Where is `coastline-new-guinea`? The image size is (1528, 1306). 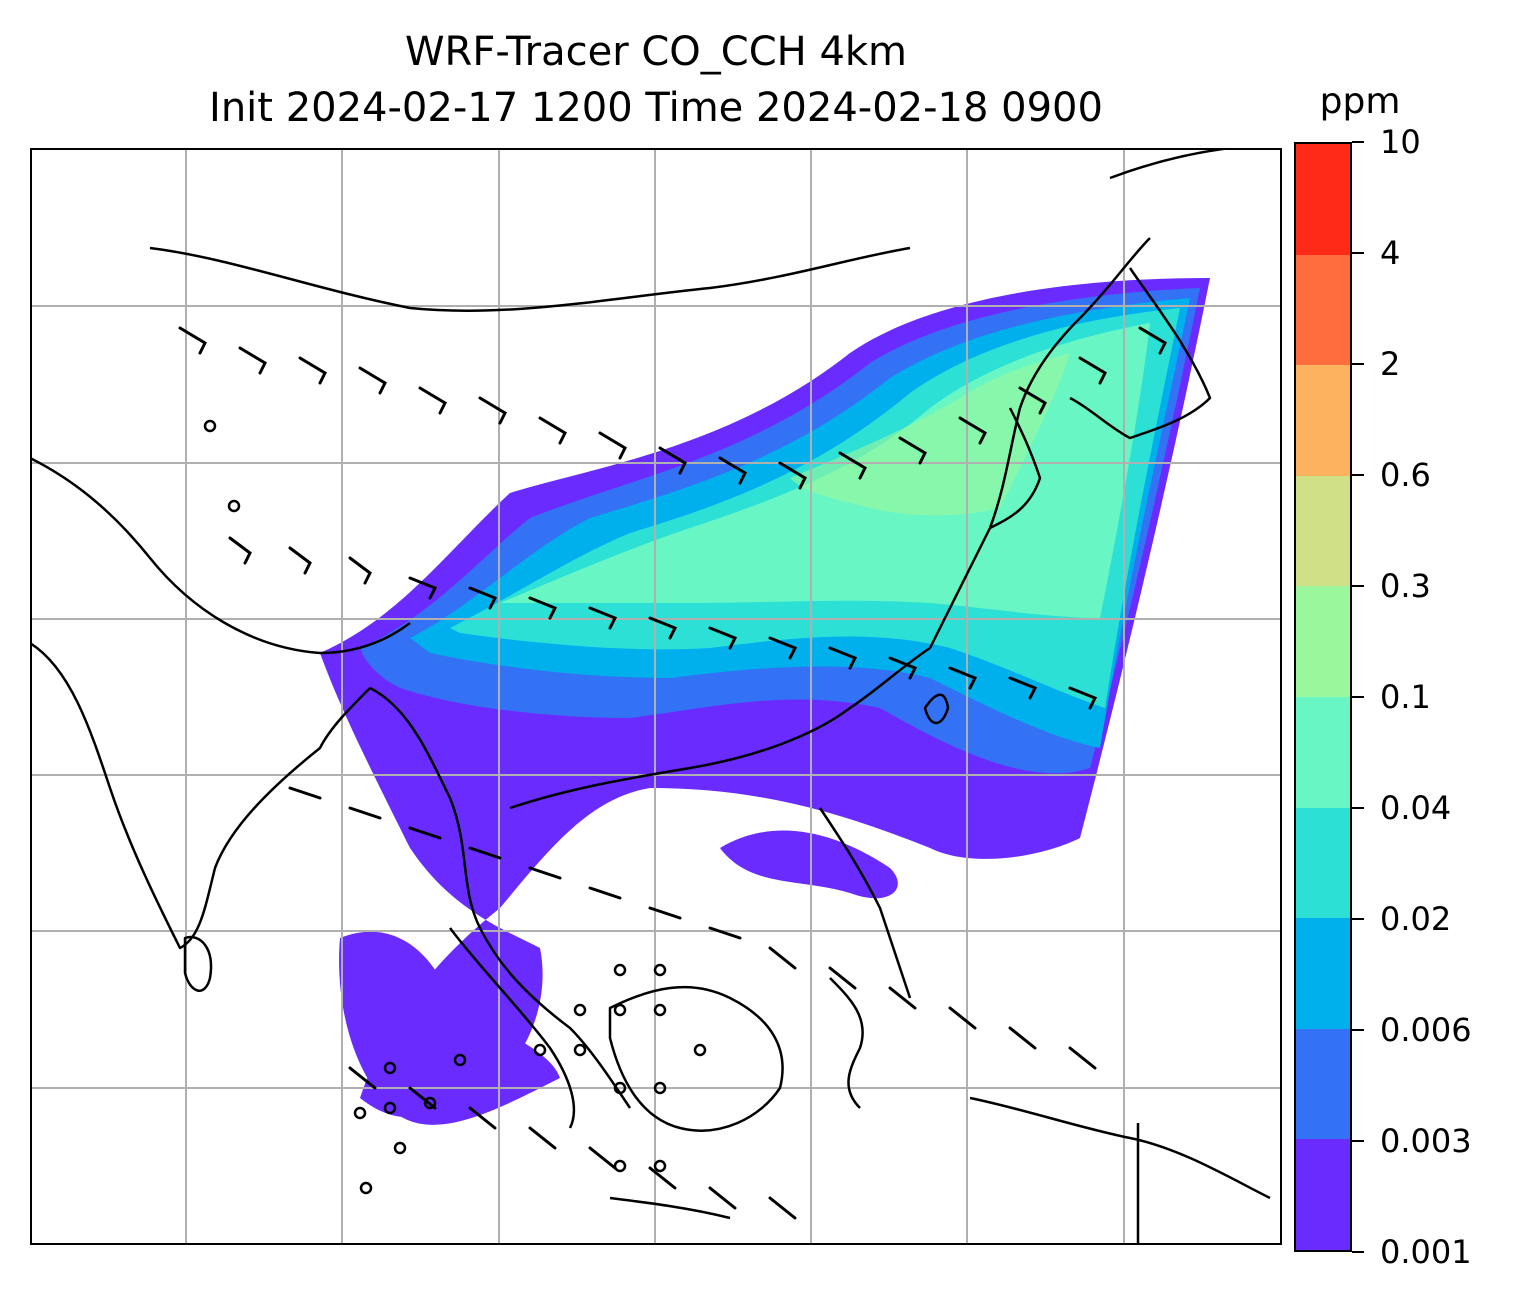 coastline-new-guinea is located at coordinates (1120, 1148).